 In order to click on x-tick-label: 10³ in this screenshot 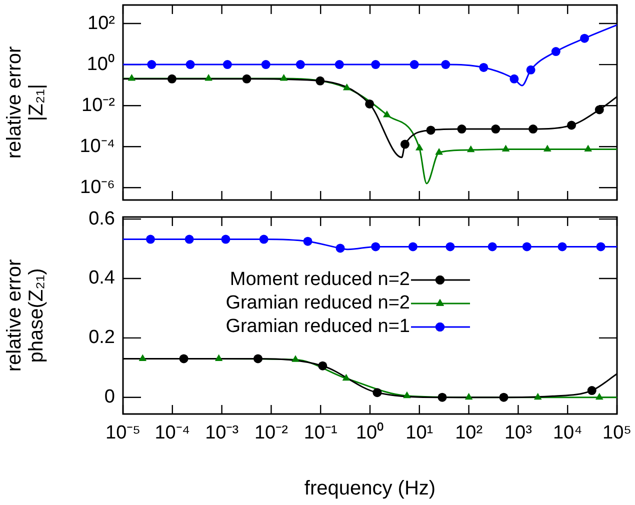, I will do `click(518, 433)`.